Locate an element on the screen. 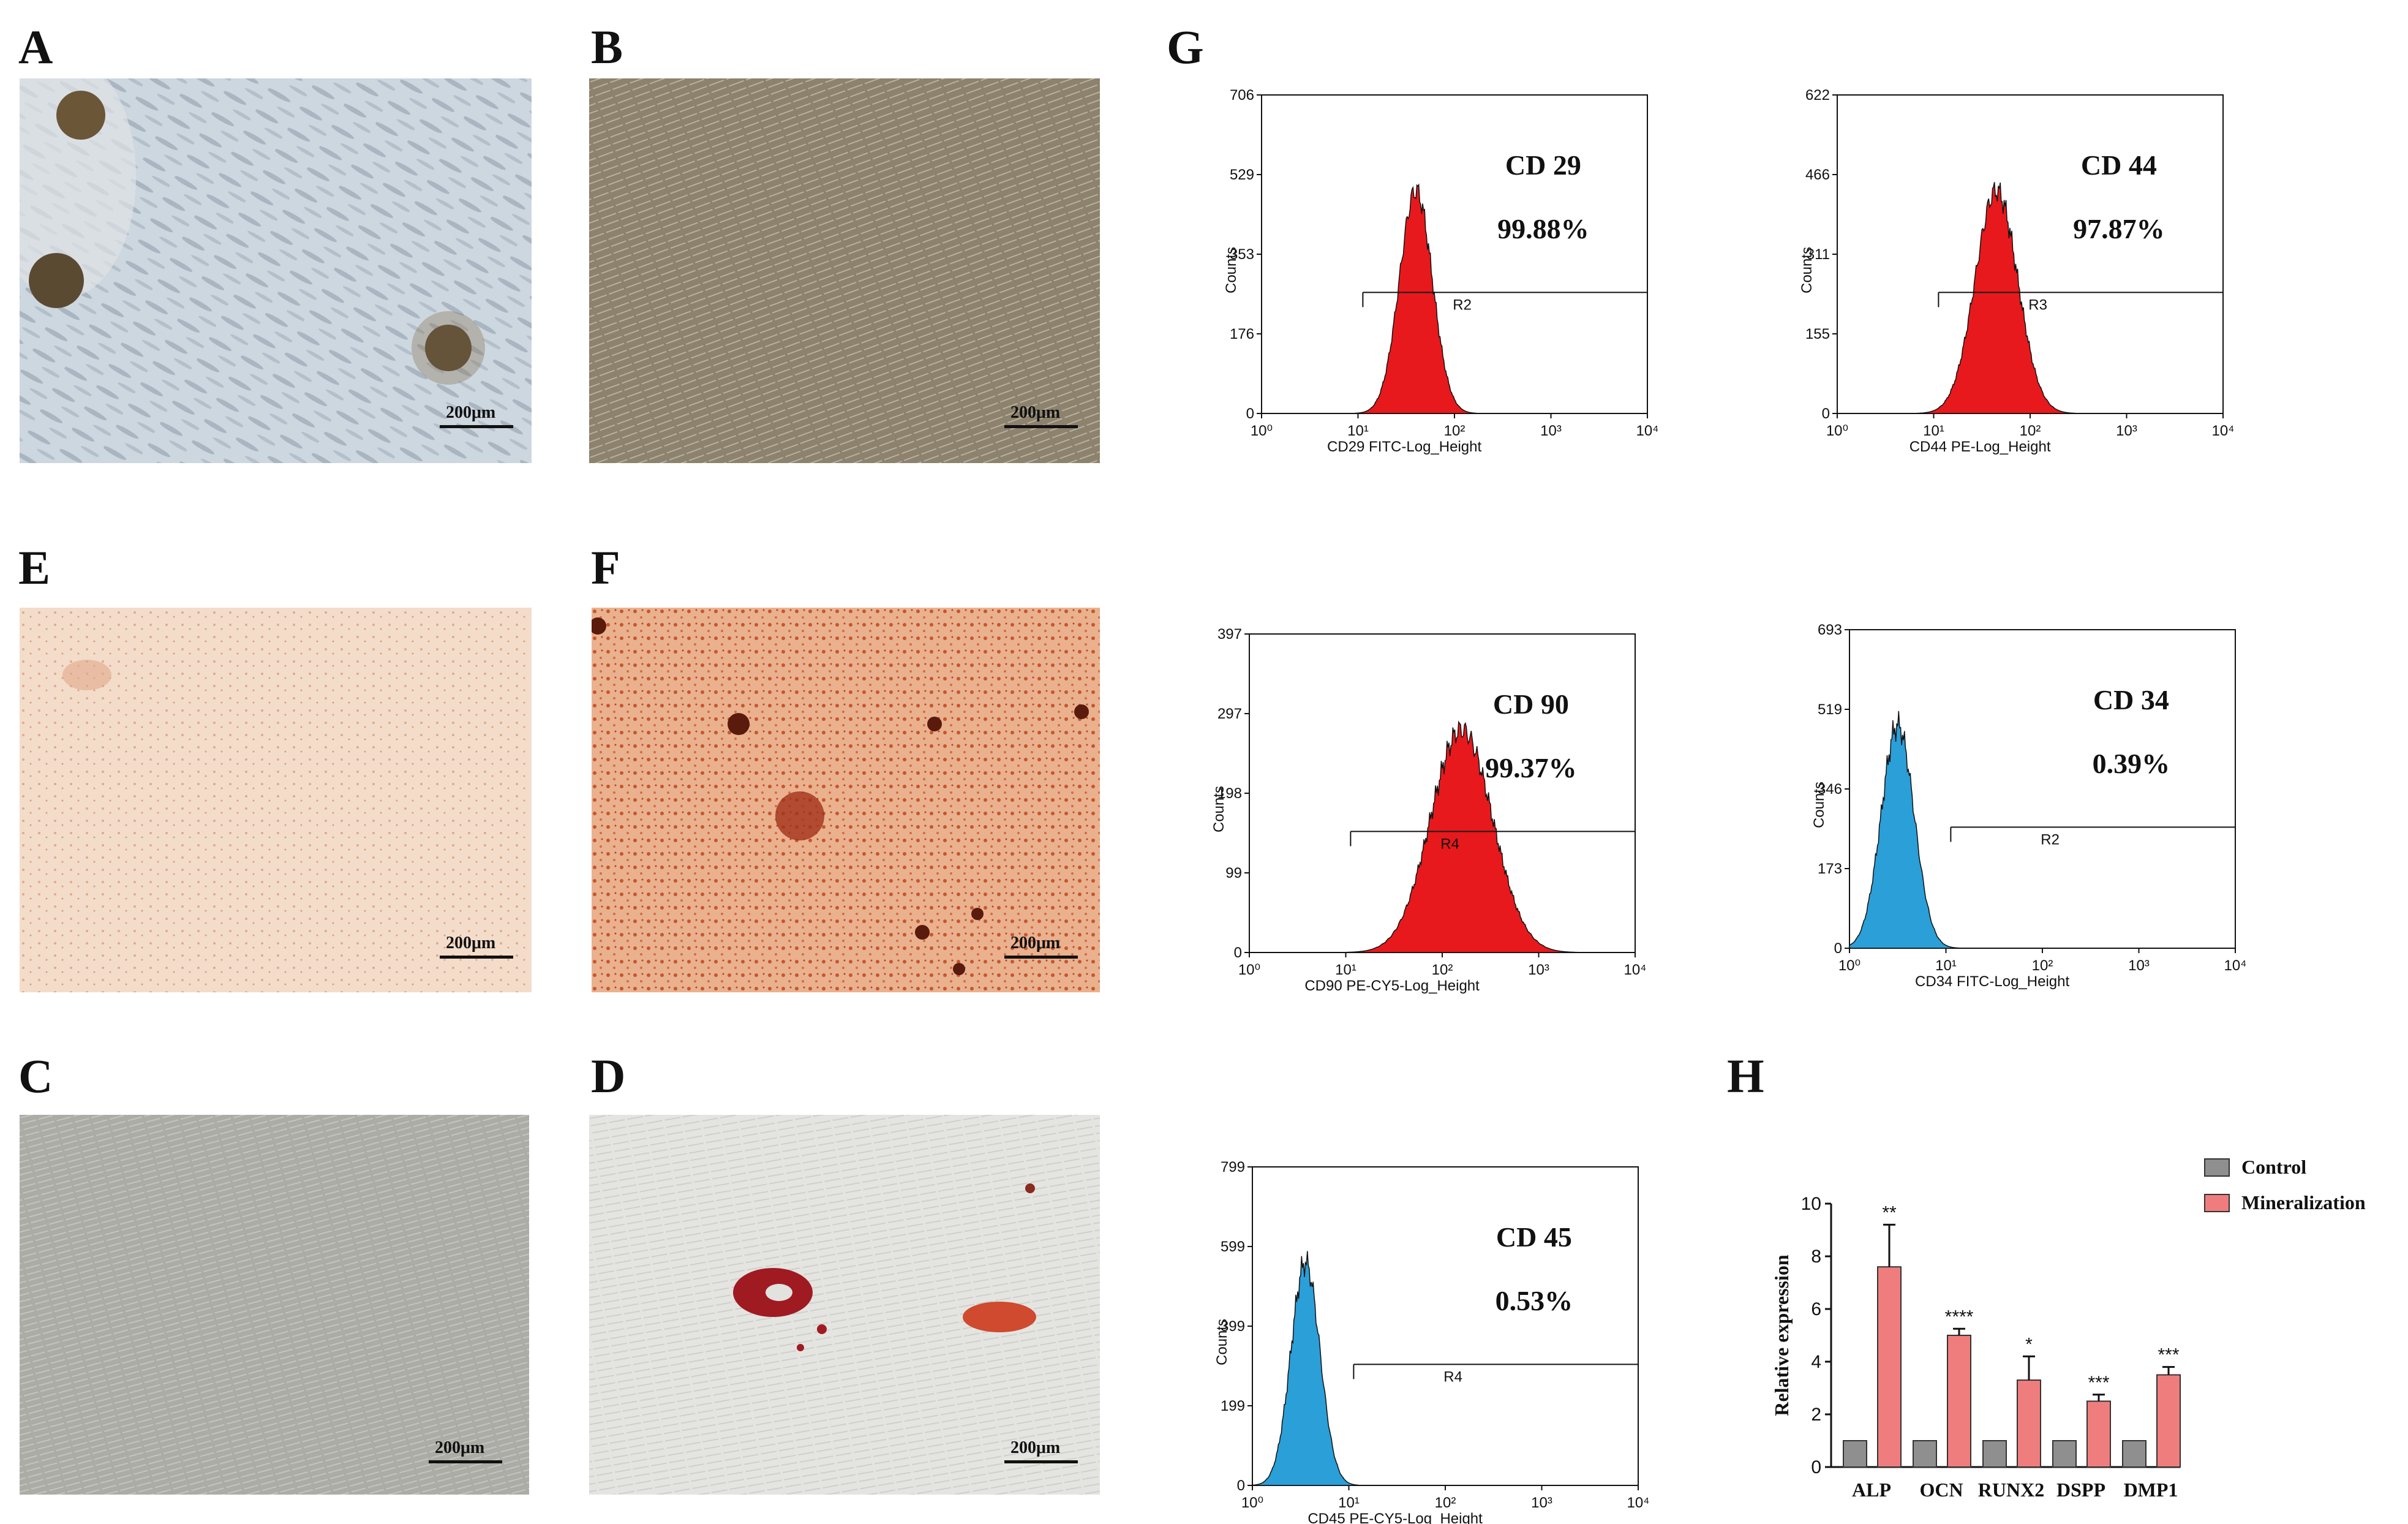 Image resolution: width=2408 pixels, height=1524 pixels. hist-cd90-ytick-label: 297 is located at coordinates (1229, 714).